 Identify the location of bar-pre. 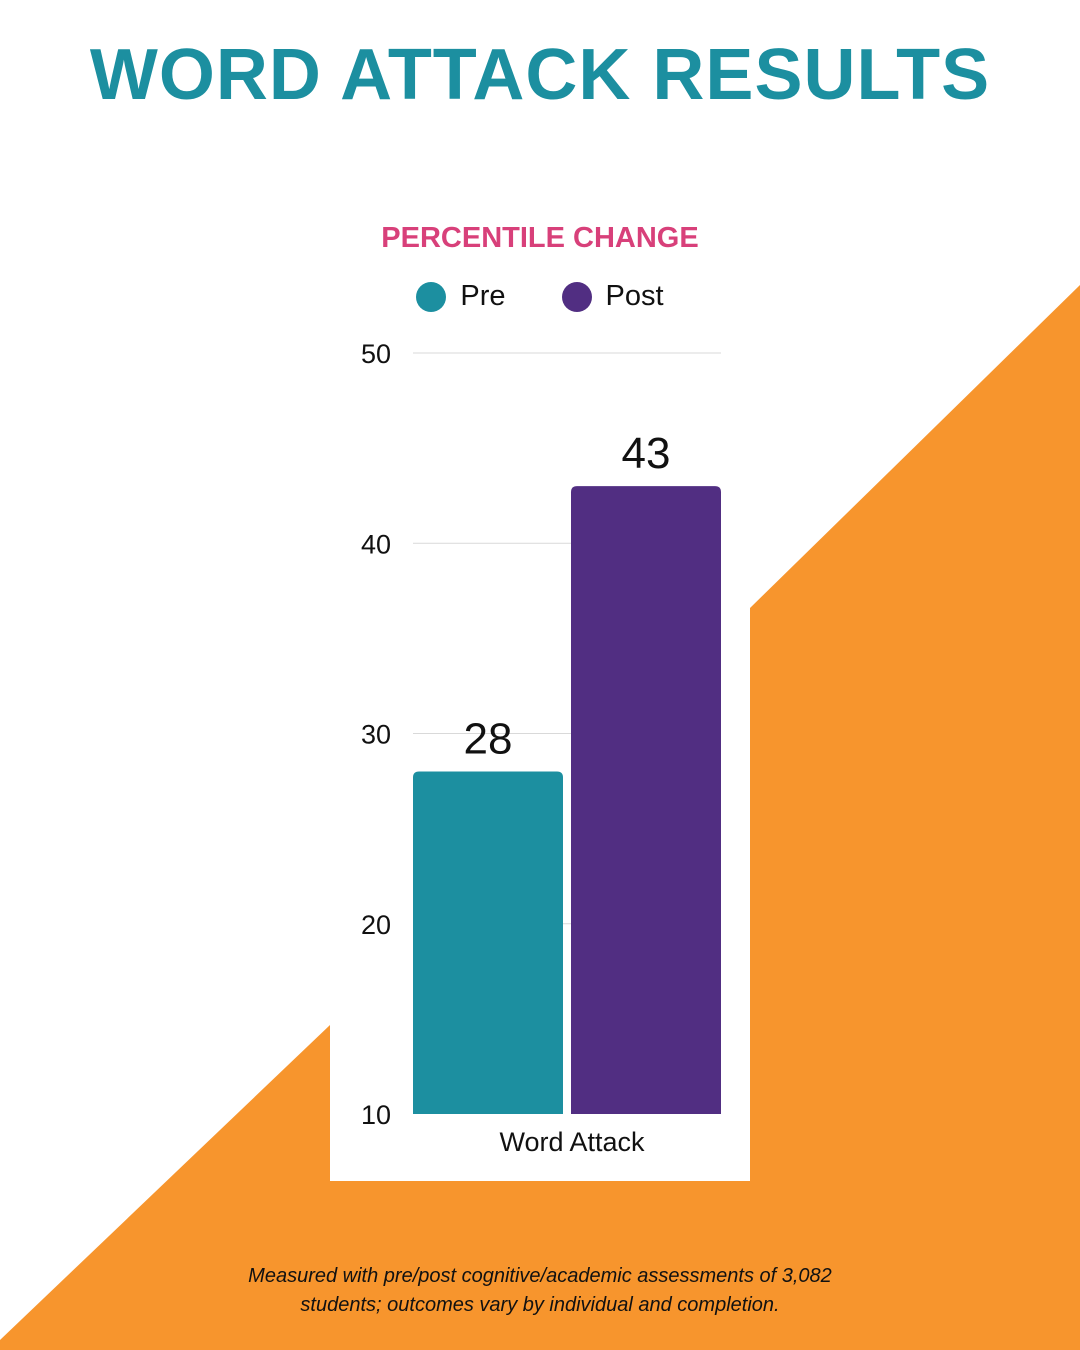
(488, 942).